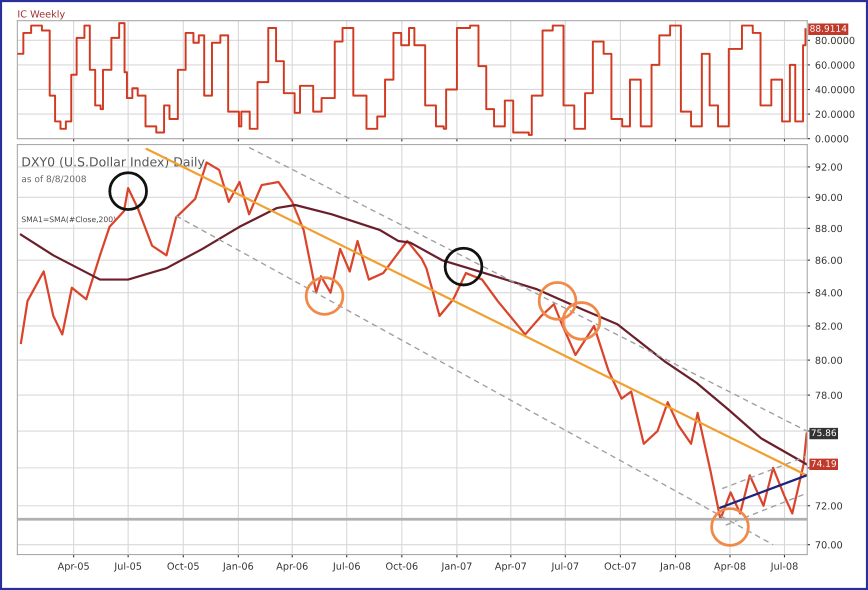 The height and width of the screenshot is (590, 868). I want to click on y-tick-label: 70.00, so click(829, 545).